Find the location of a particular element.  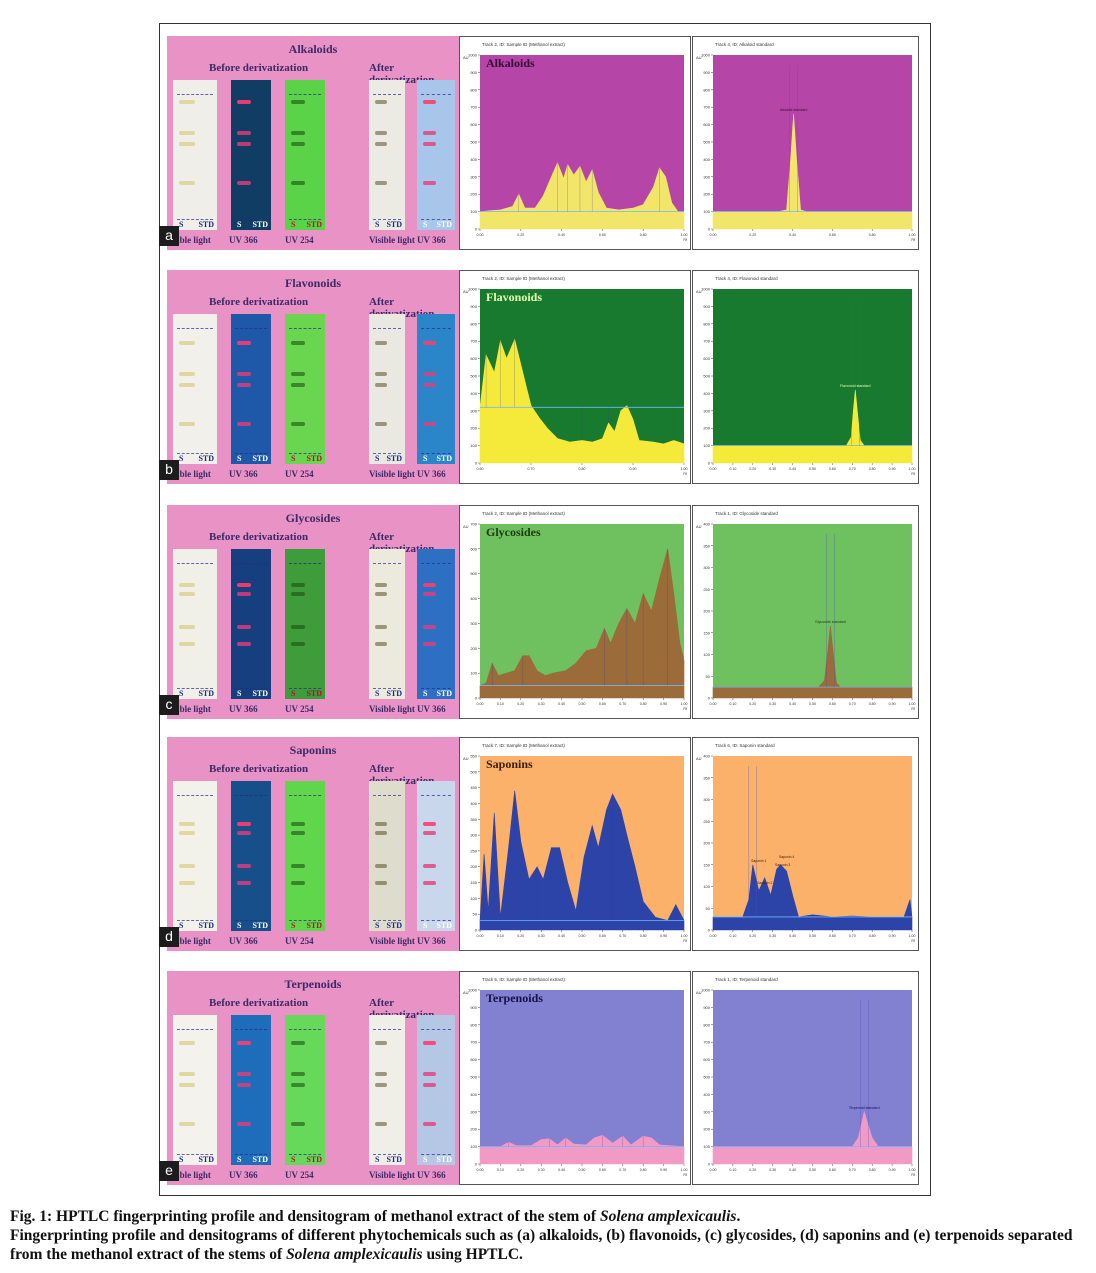

densitogram-profile is located at coordinates (582, 1149).